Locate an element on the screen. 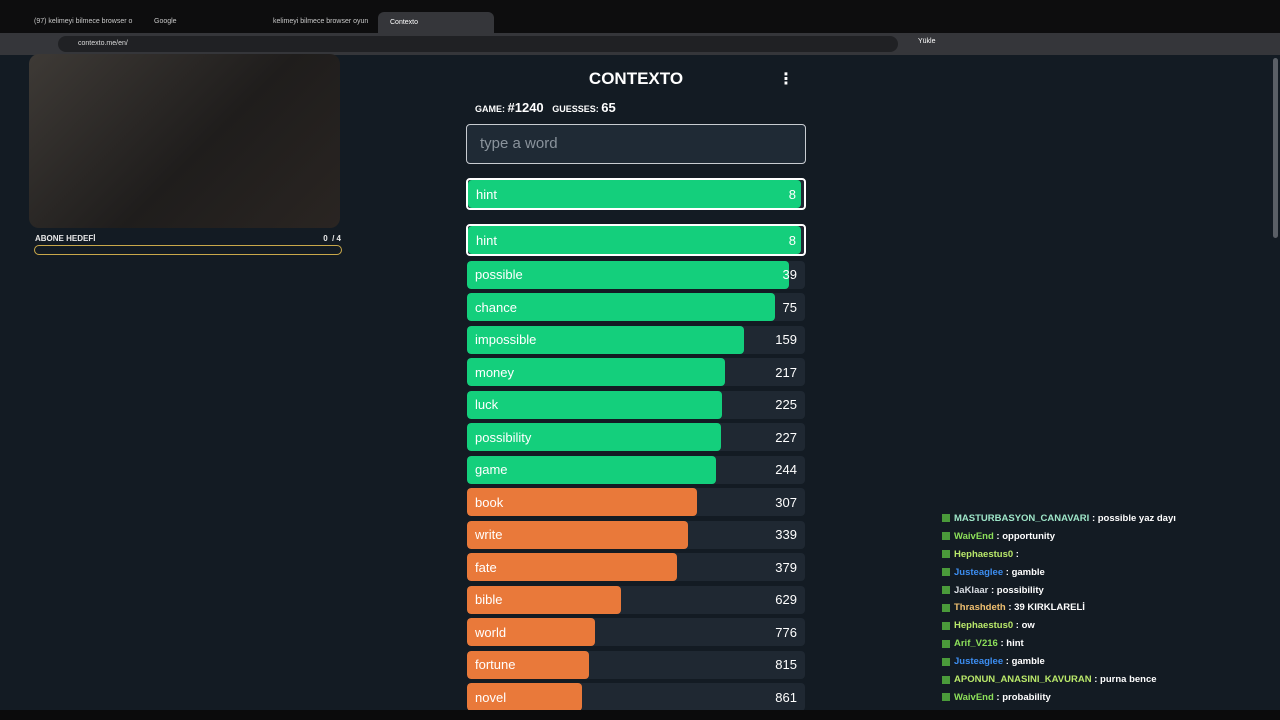 This screenshot has height=720, width=1280. toolbar: contexto.me/en/ Yükle is located at coordinates (640, 44).